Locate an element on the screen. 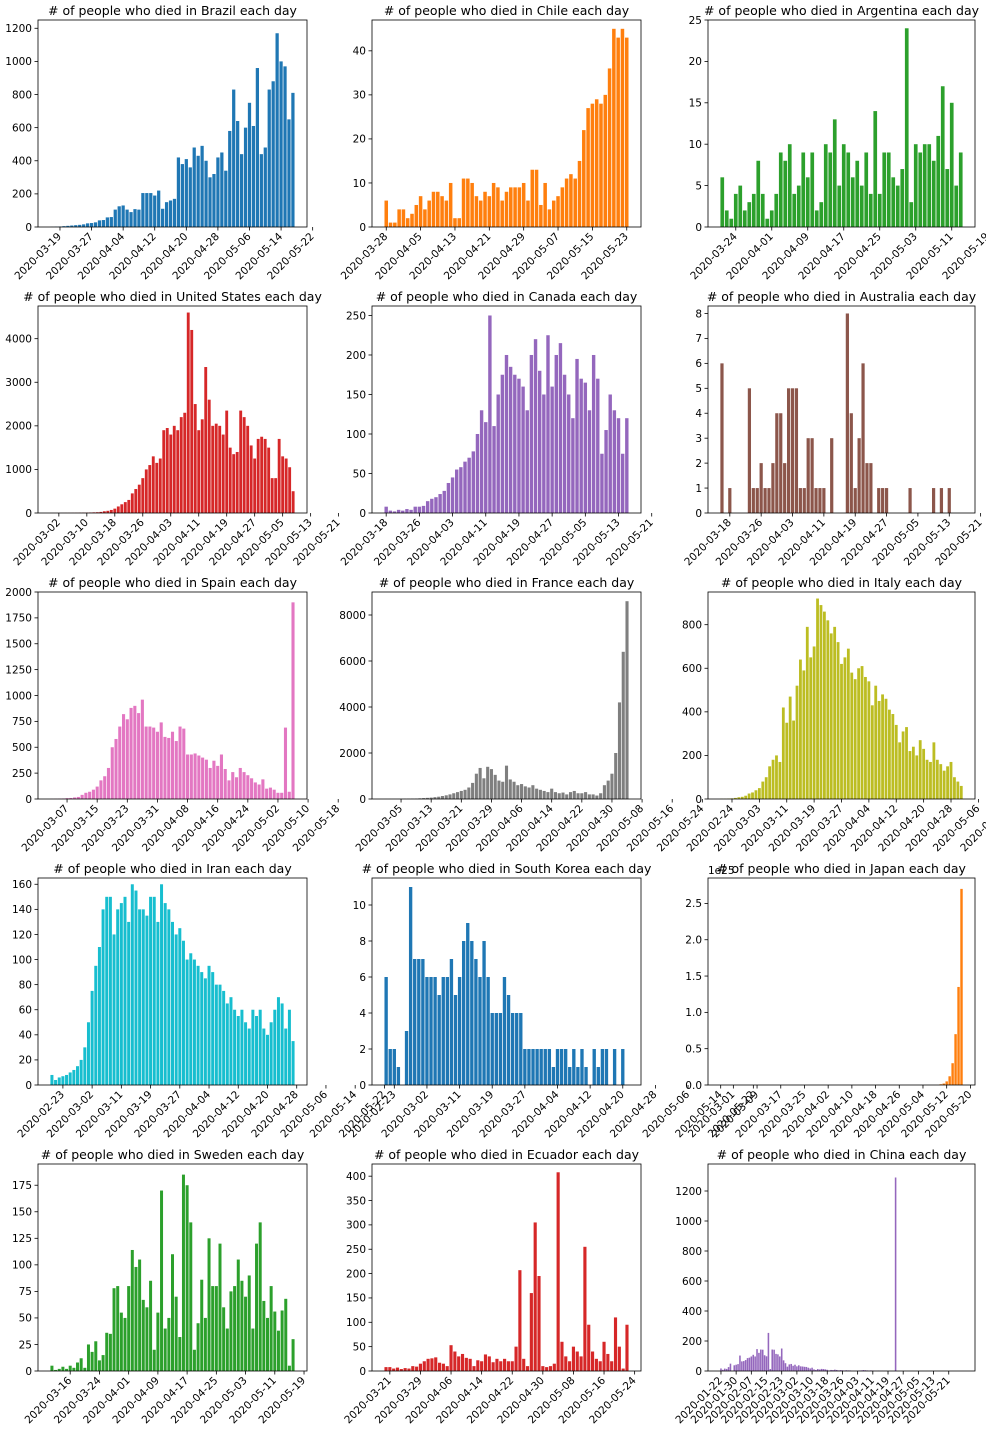 Image resolution: width=986 pixels, height=1432 pixels. y-tick-label: 8 is located at coordinates (698, 314).